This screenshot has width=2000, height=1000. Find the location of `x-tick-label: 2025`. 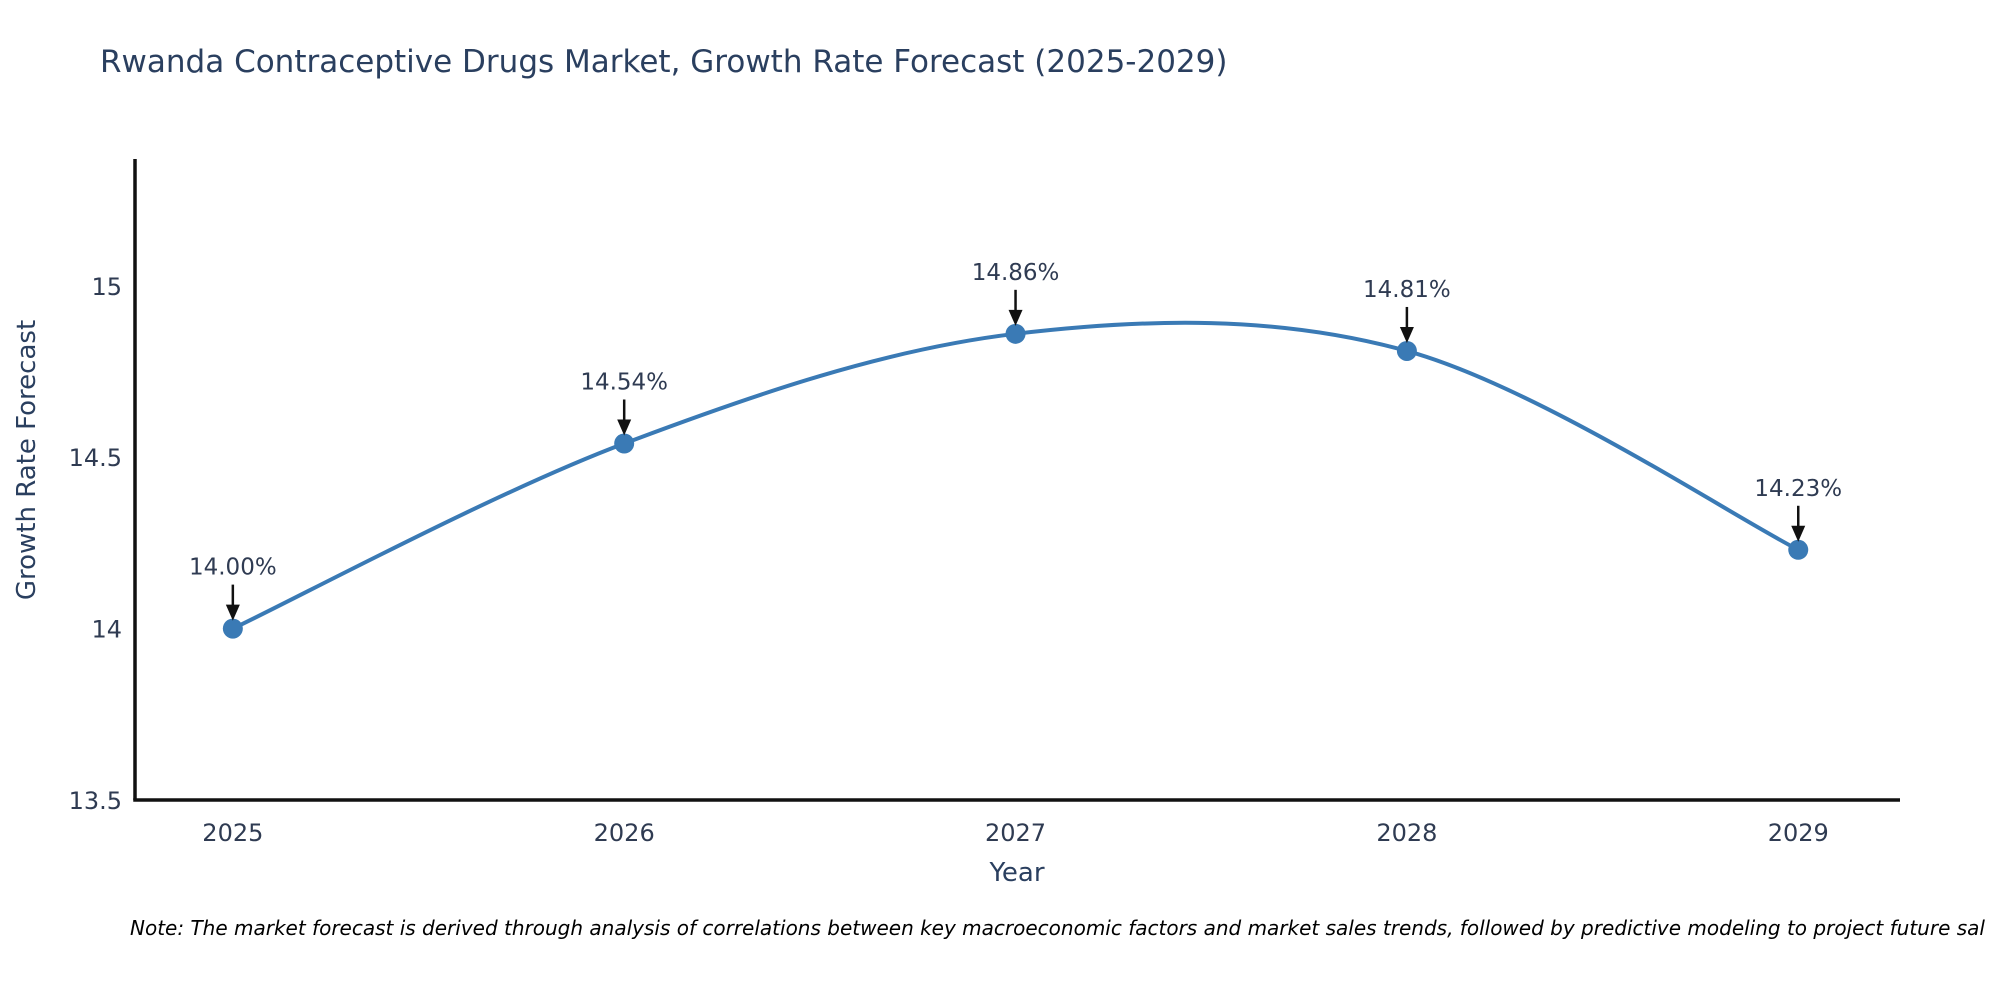

x-tick-label: 2025 is located at coordinates (232, 833).